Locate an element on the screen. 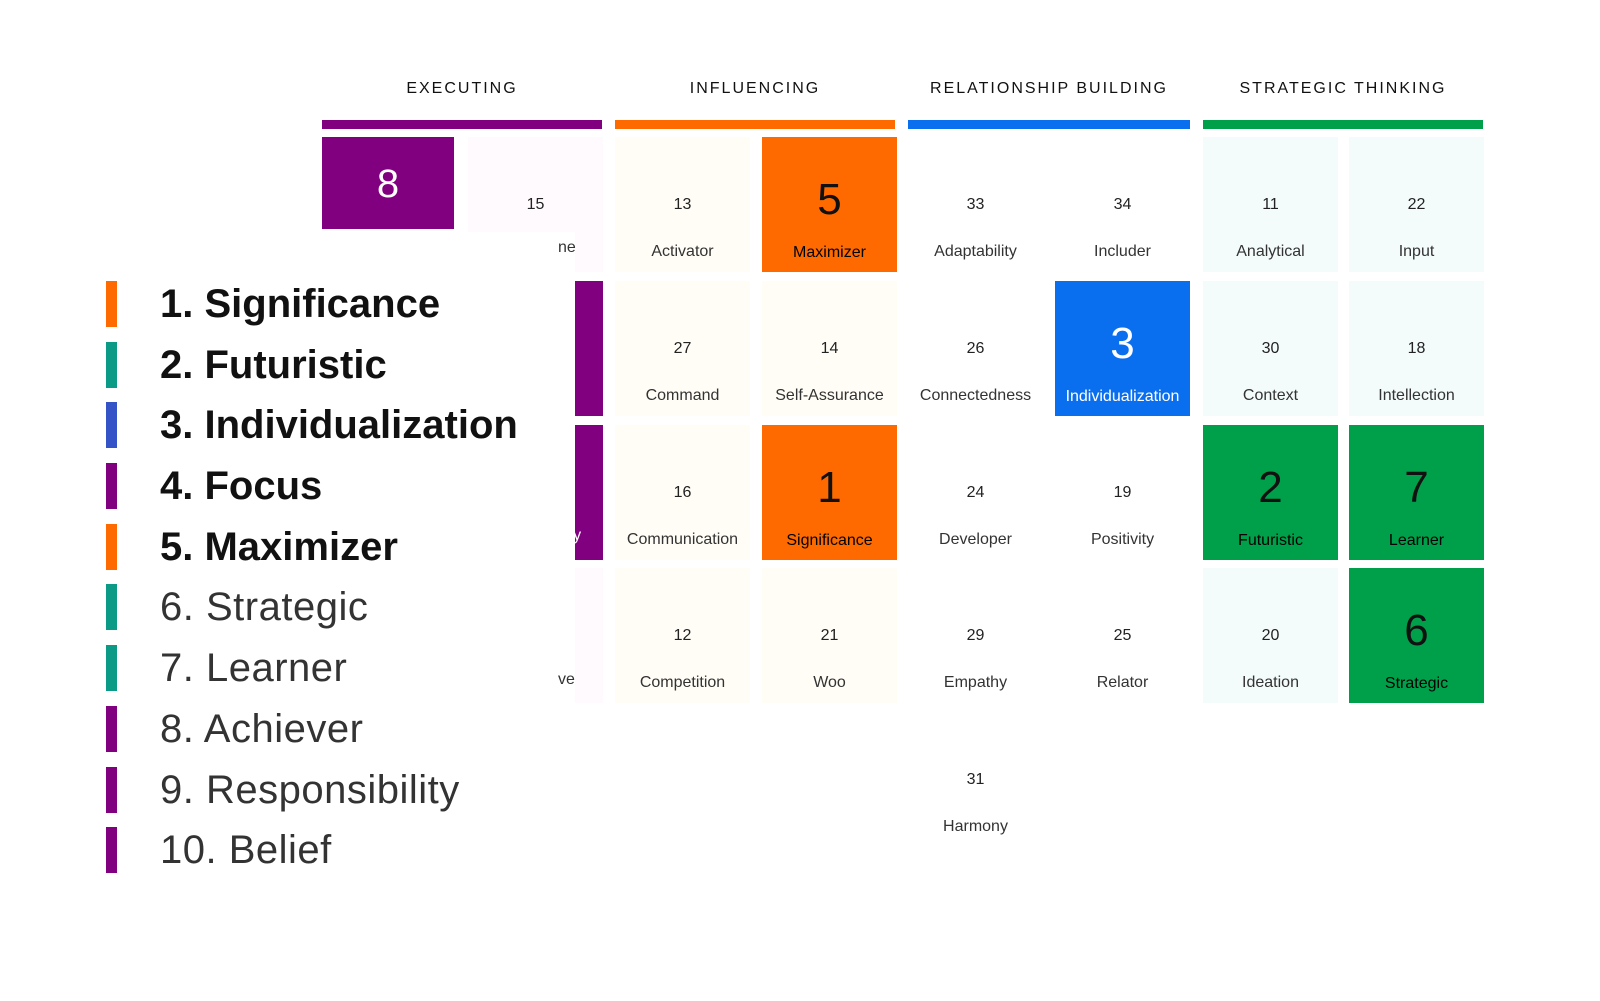 Image resolution: width=1600 pixels, height=1001 pixels. strength-tile-significance: 1 Significance is located at coordinates (829, 492).